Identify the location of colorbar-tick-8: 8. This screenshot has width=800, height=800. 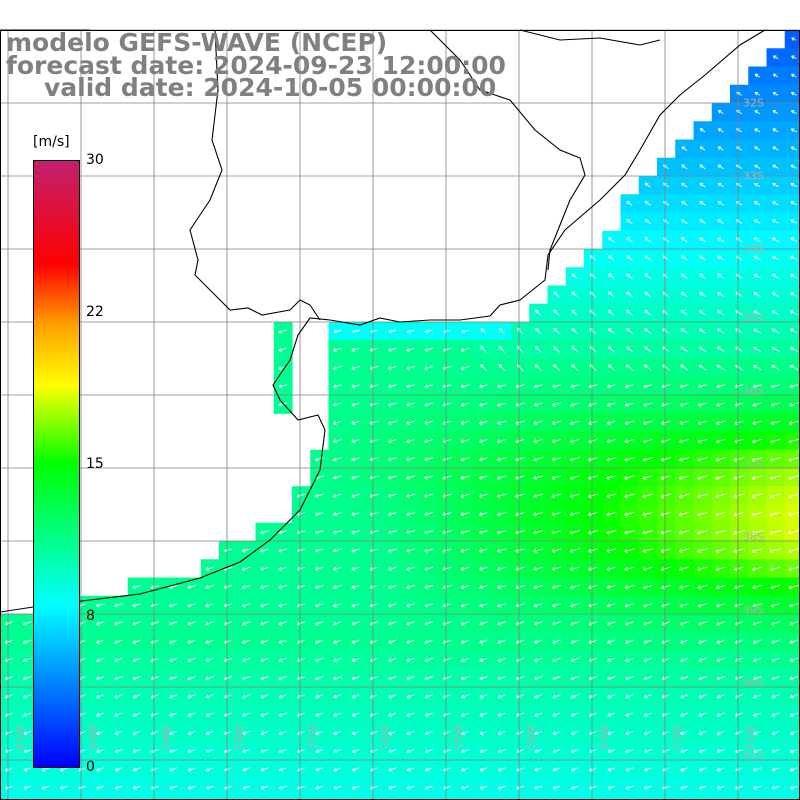
(90, 616).